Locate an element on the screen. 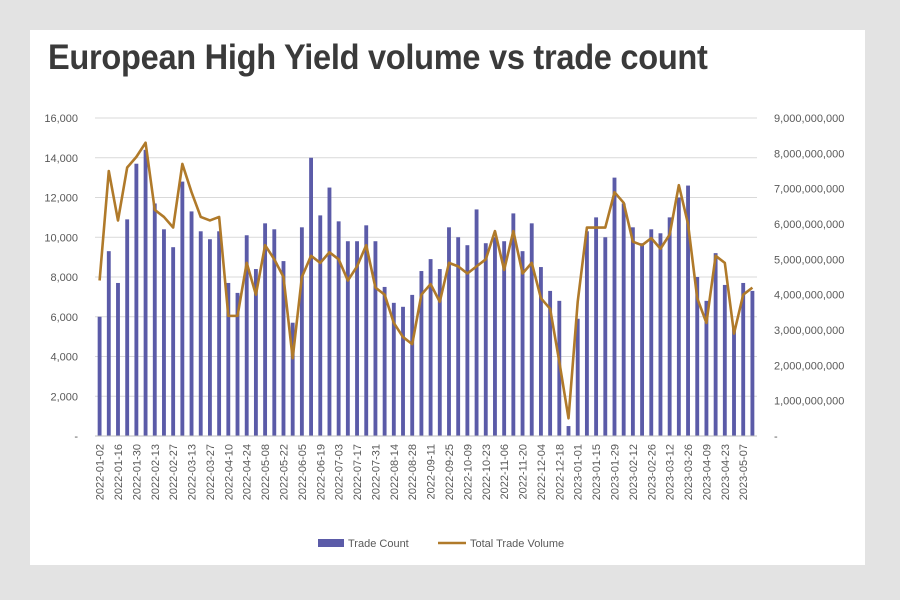 The height and width of the screenshot is (600, 900). x-tick-label: 2023-03-12 is located at coordinates (671, 472).